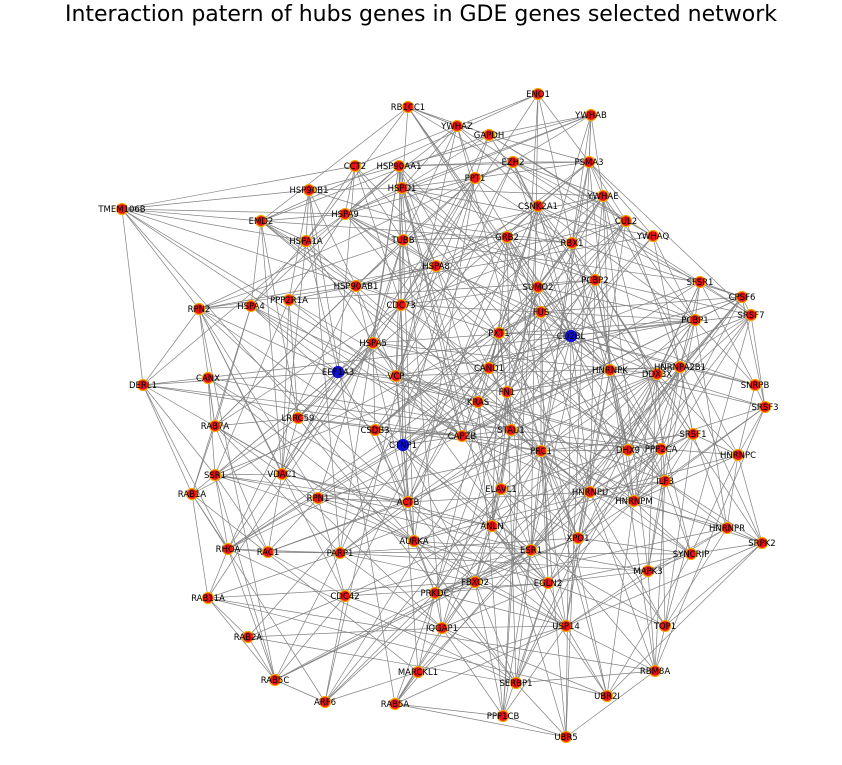 This screenshot has height=765, width=842. I want to click on node-srpk2, so click(762, 543).